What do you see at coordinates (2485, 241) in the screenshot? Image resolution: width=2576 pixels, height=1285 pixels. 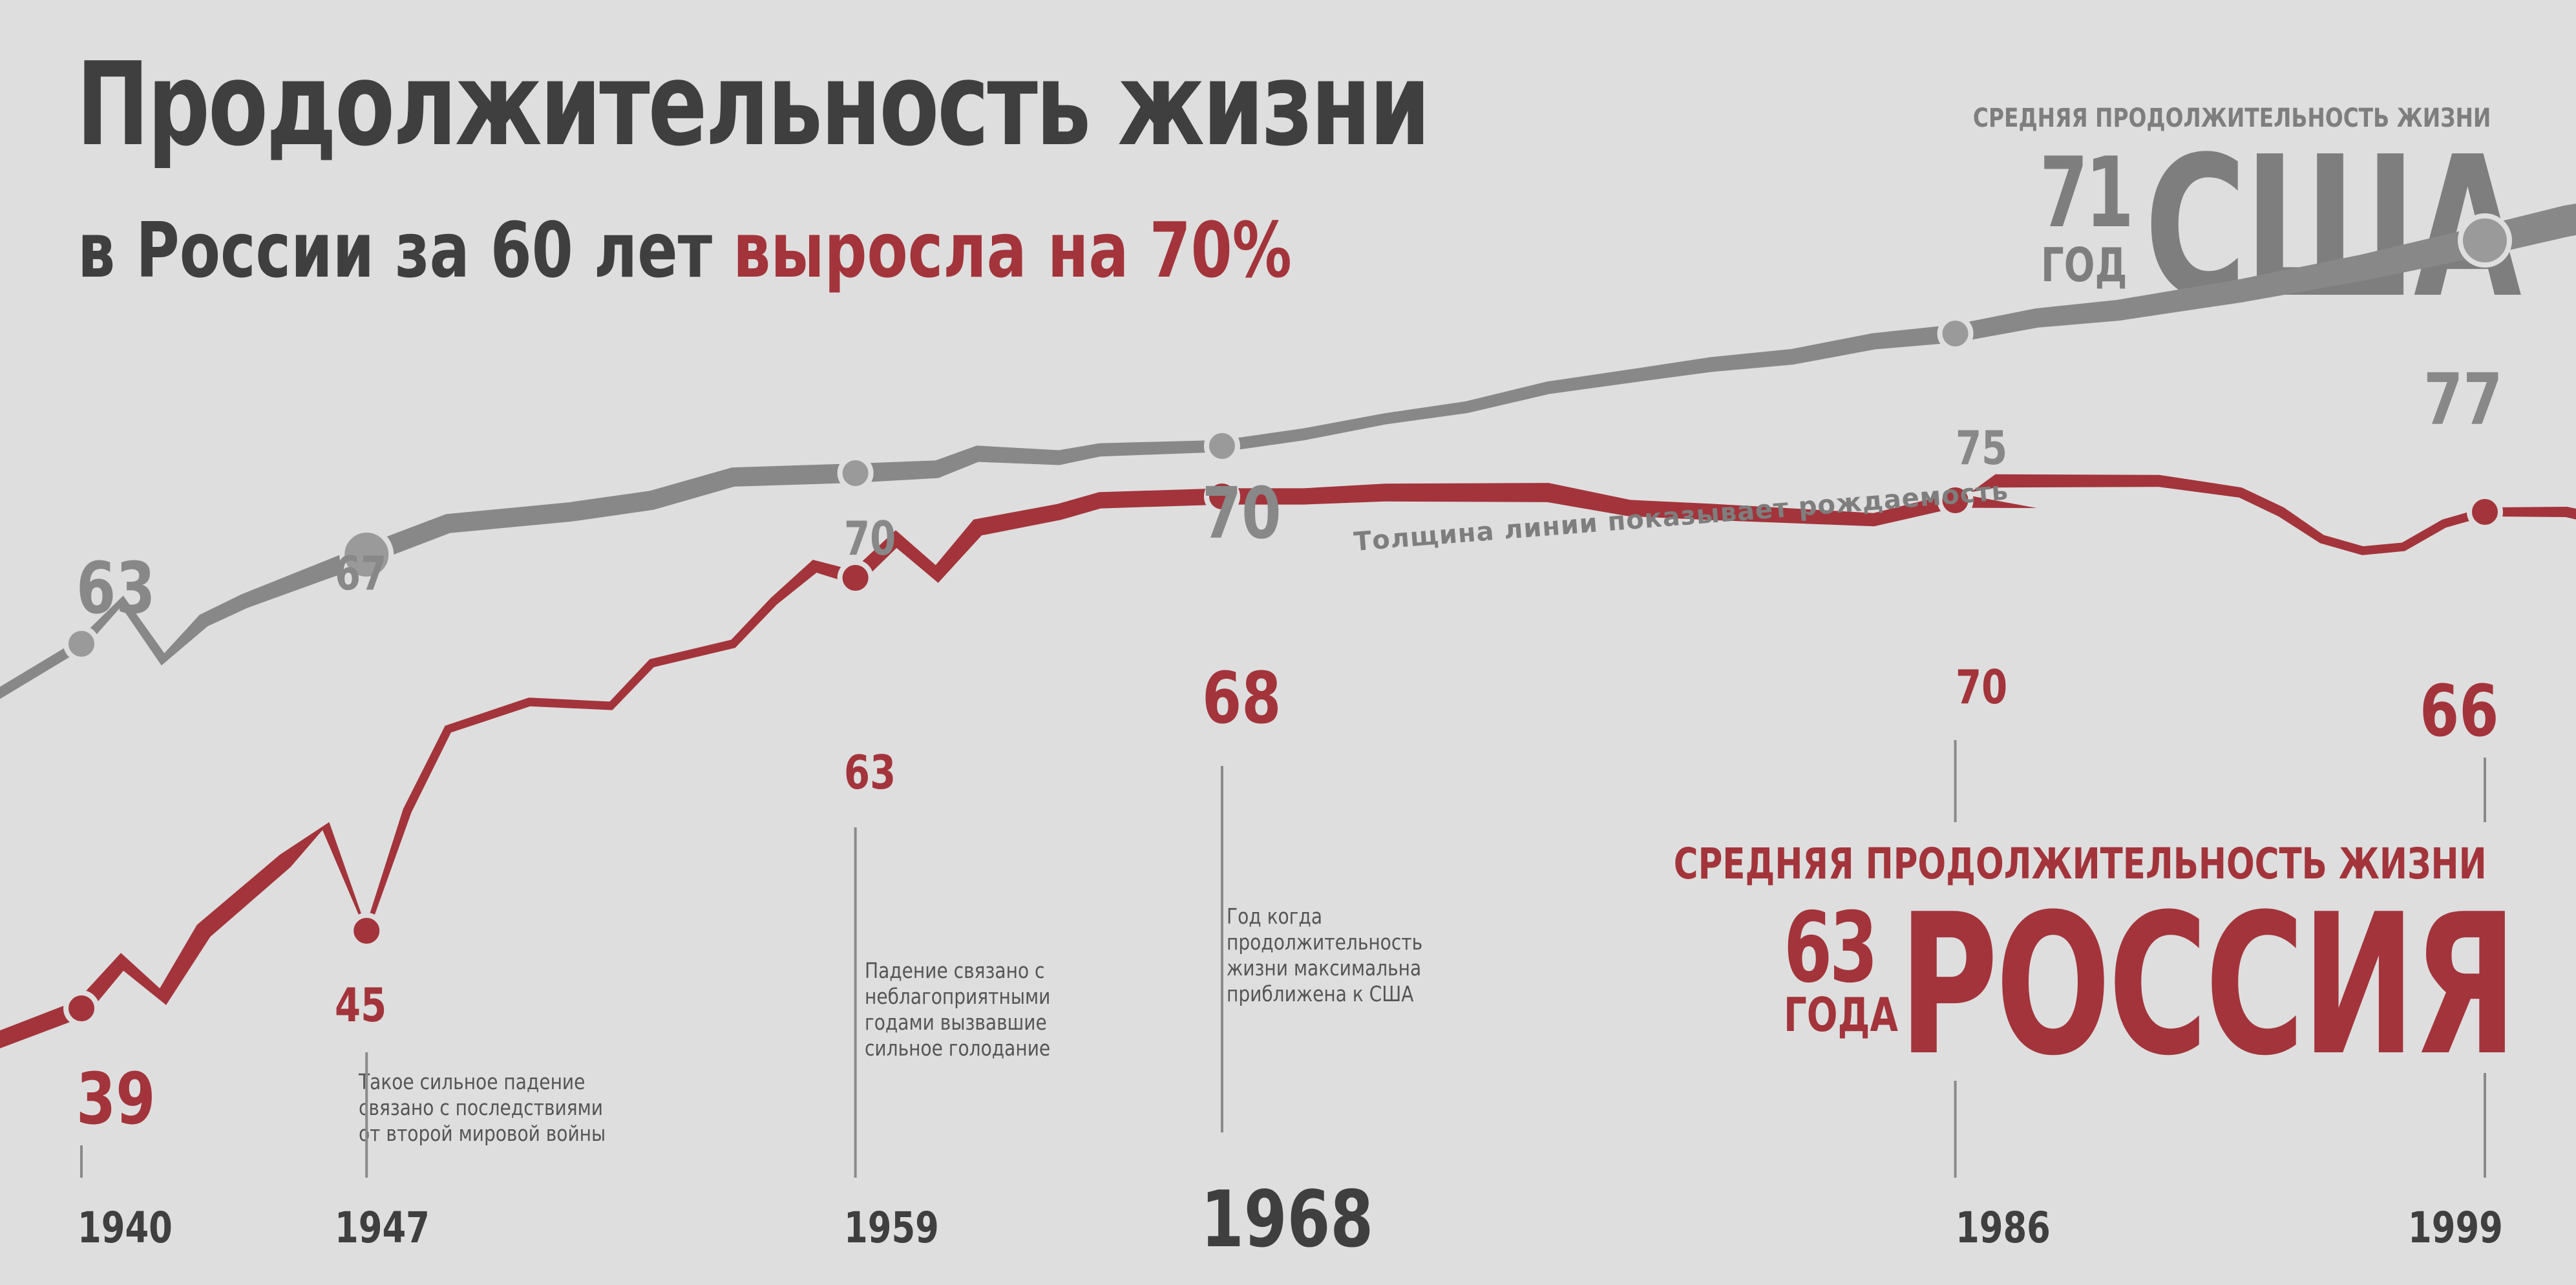 I see `usa-marker-1999` at bounding box center [2485, 241].